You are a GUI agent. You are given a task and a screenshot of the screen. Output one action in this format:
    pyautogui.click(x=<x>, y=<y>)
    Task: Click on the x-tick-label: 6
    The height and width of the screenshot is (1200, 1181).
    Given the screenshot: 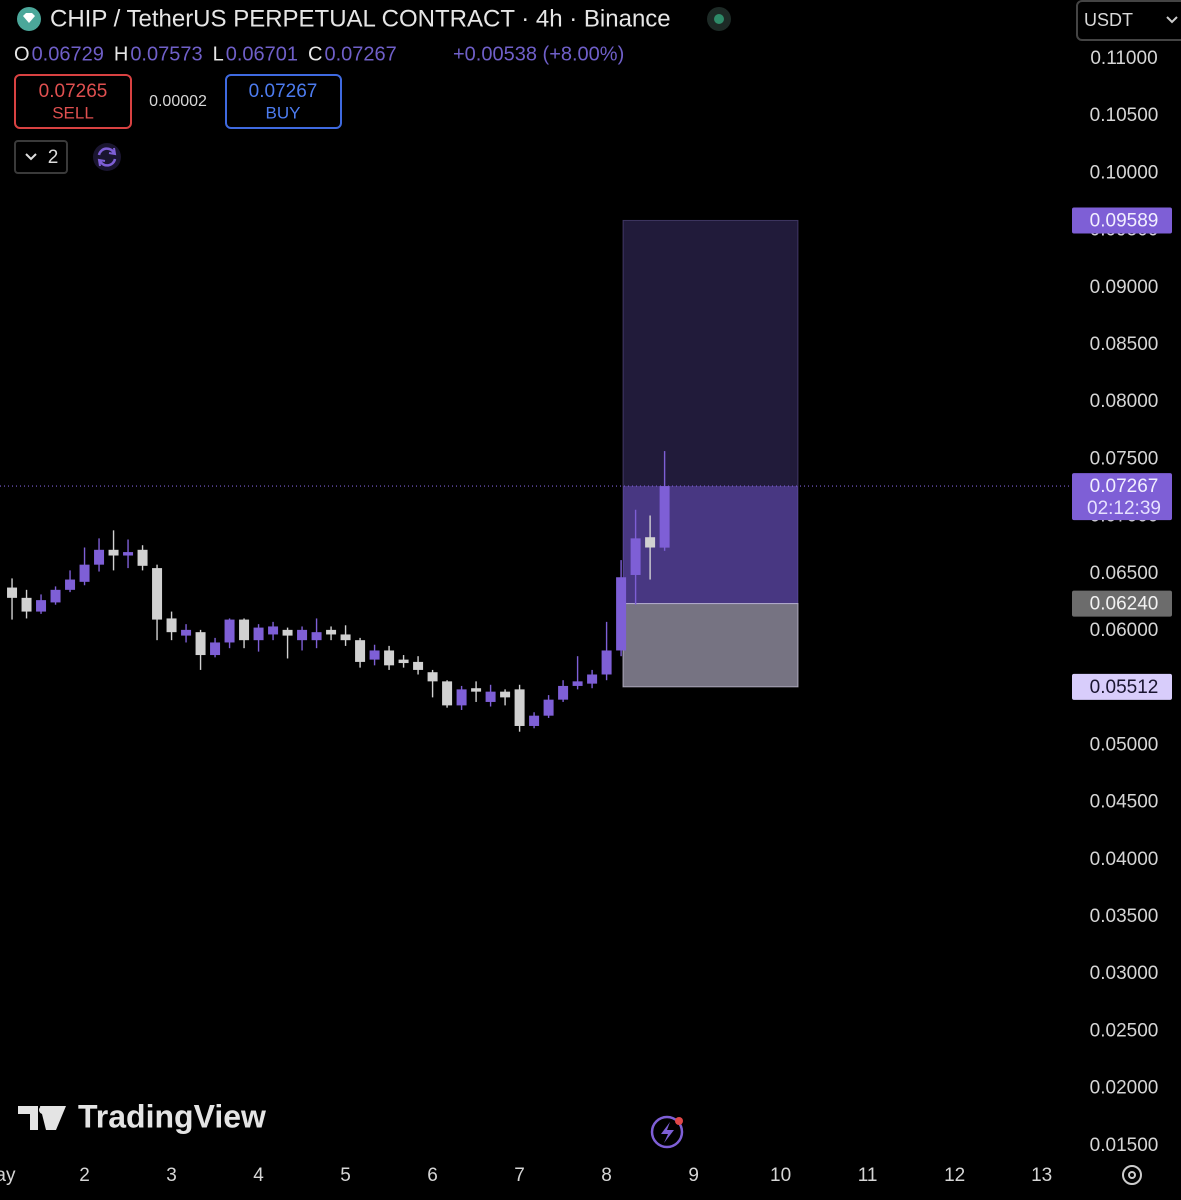 What is the action you would take?
    pyautogui.click(x=432, y=1175)
    